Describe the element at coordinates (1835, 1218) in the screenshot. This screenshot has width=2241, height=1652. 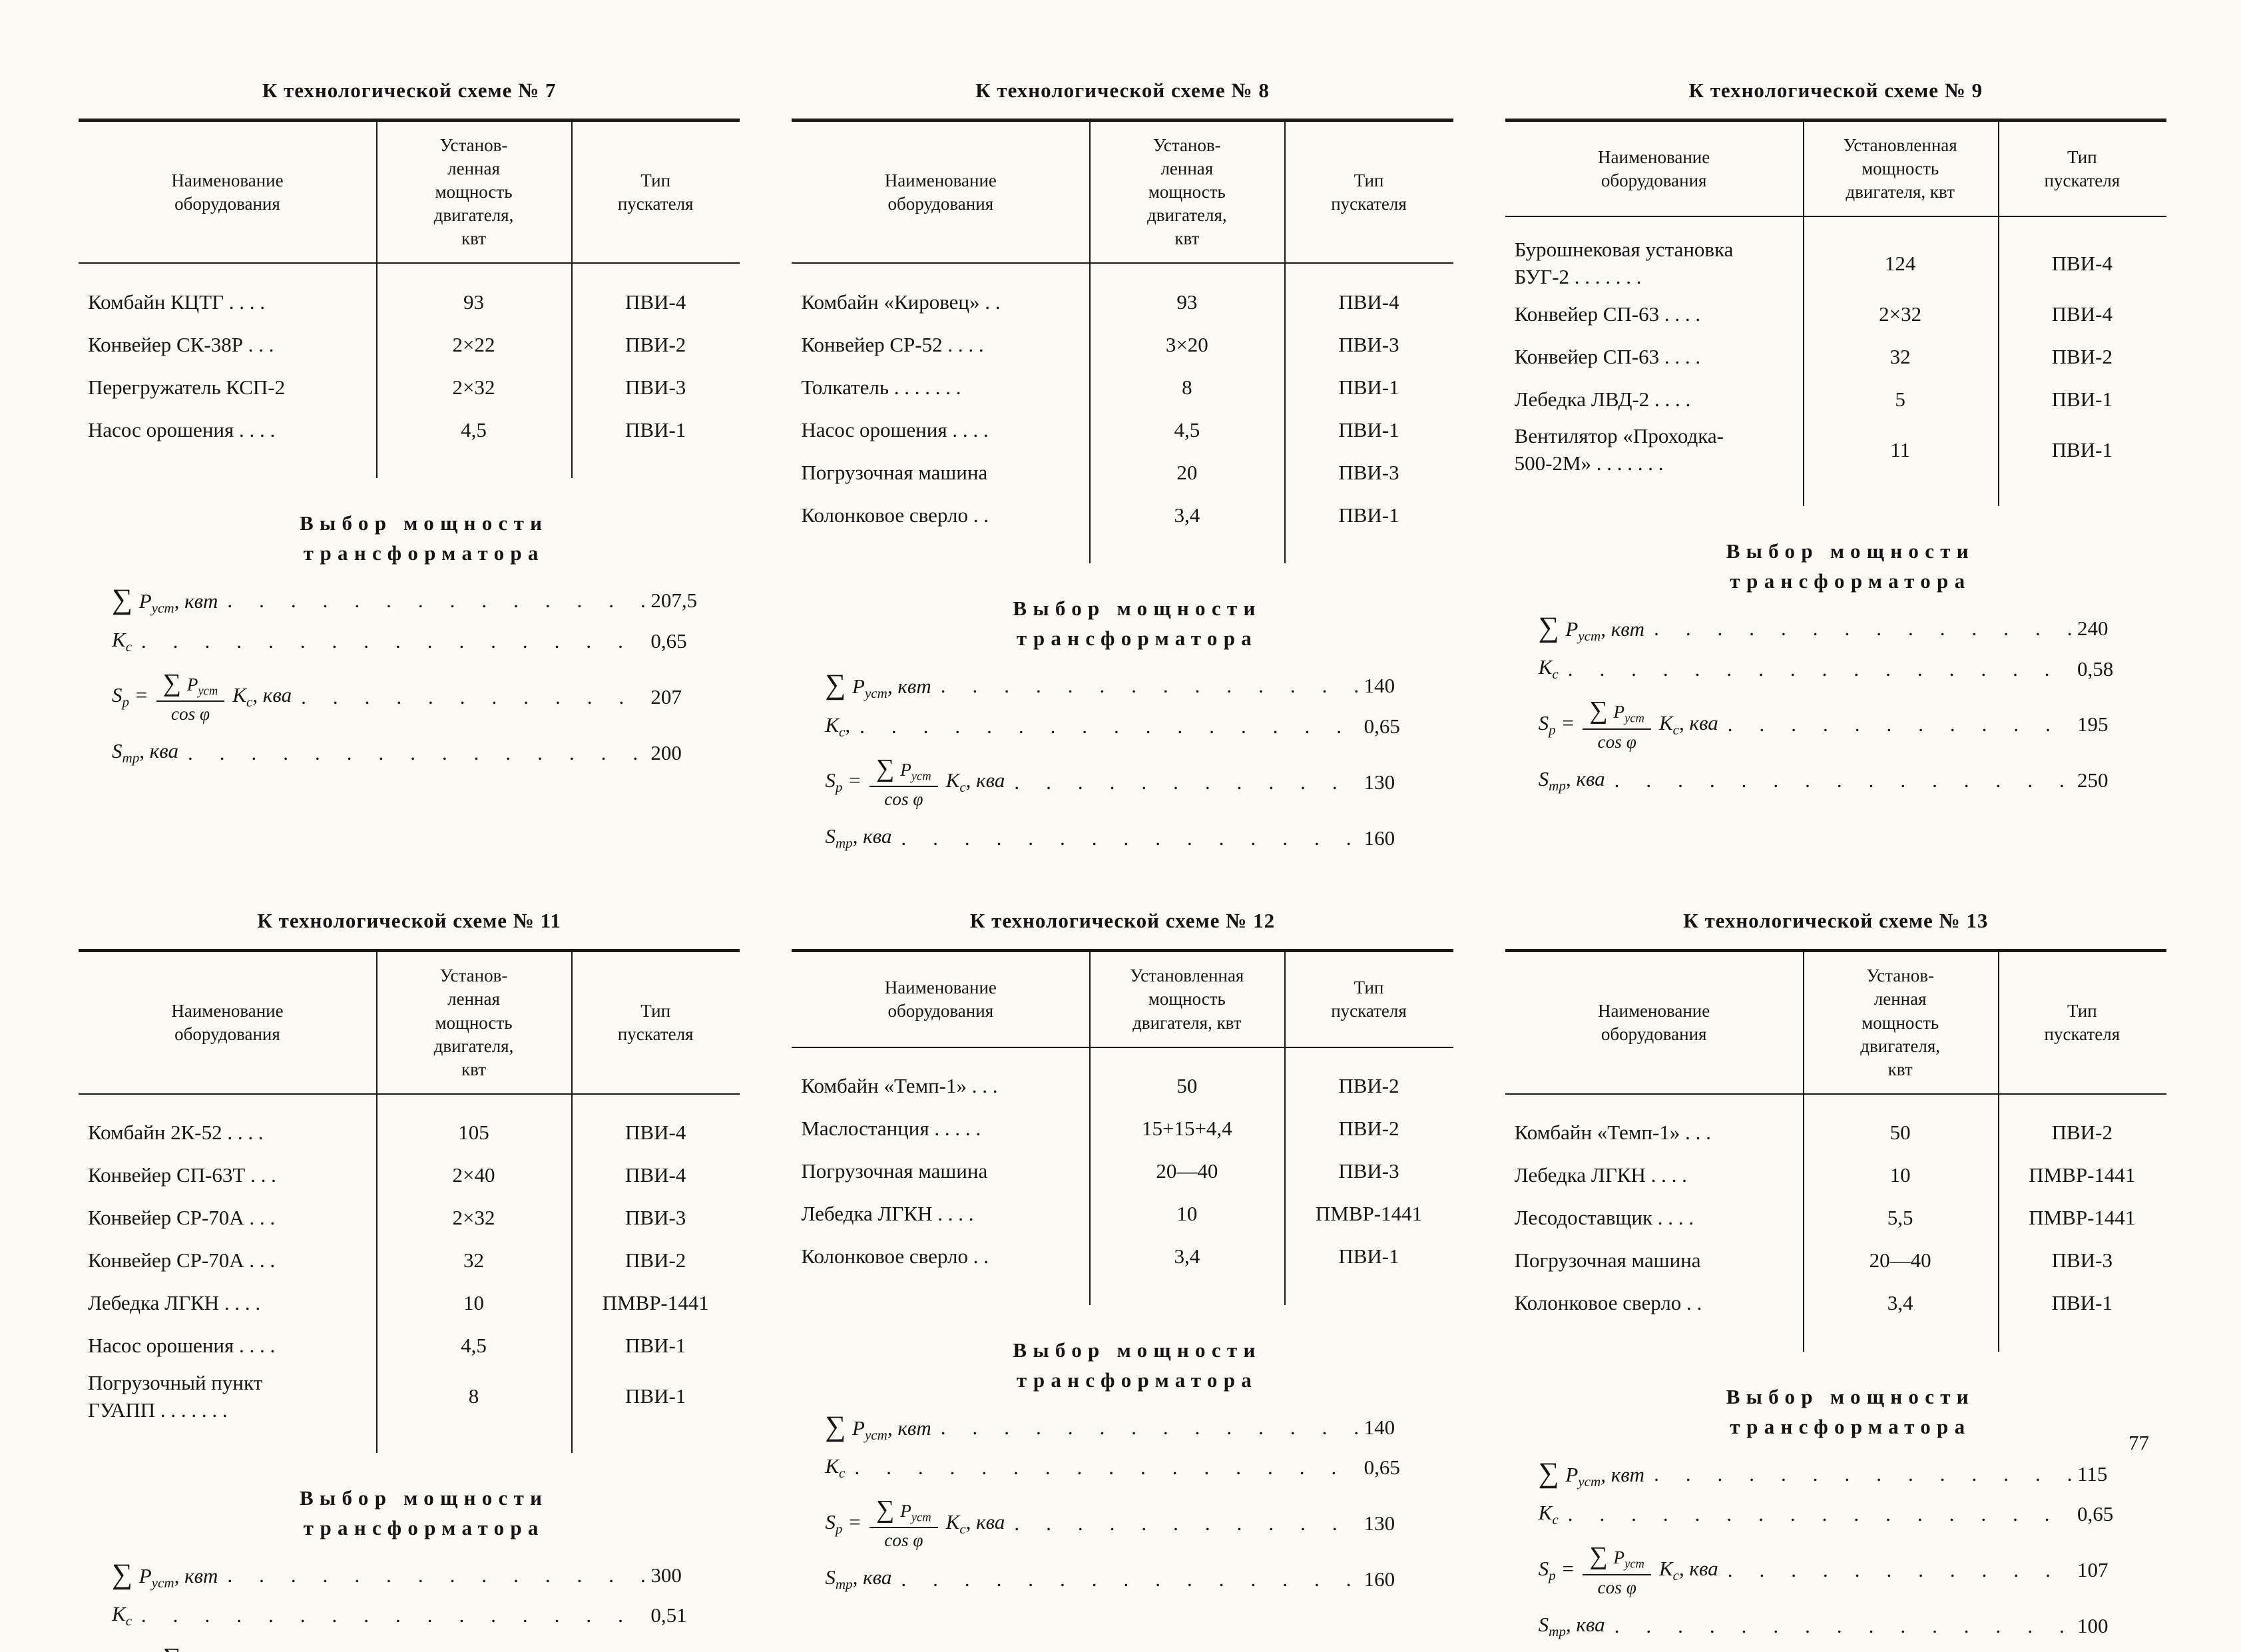
I see `table-row: Лесодоставщик . . . . 5,5 ПМВР-1441` at that location.